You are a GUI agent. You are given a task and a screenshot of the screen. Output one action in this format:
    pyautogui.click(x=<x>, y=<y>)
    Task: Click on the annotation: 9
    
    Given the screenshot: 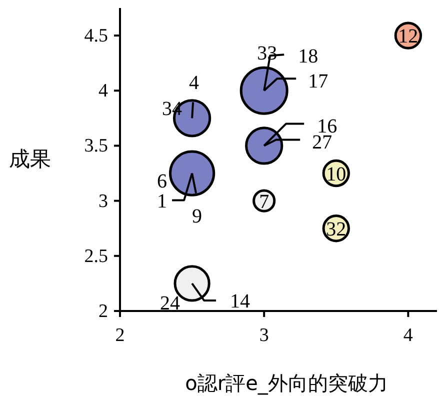 What is the action you would take?
    pyautogui.click(x=197, y=216)
    